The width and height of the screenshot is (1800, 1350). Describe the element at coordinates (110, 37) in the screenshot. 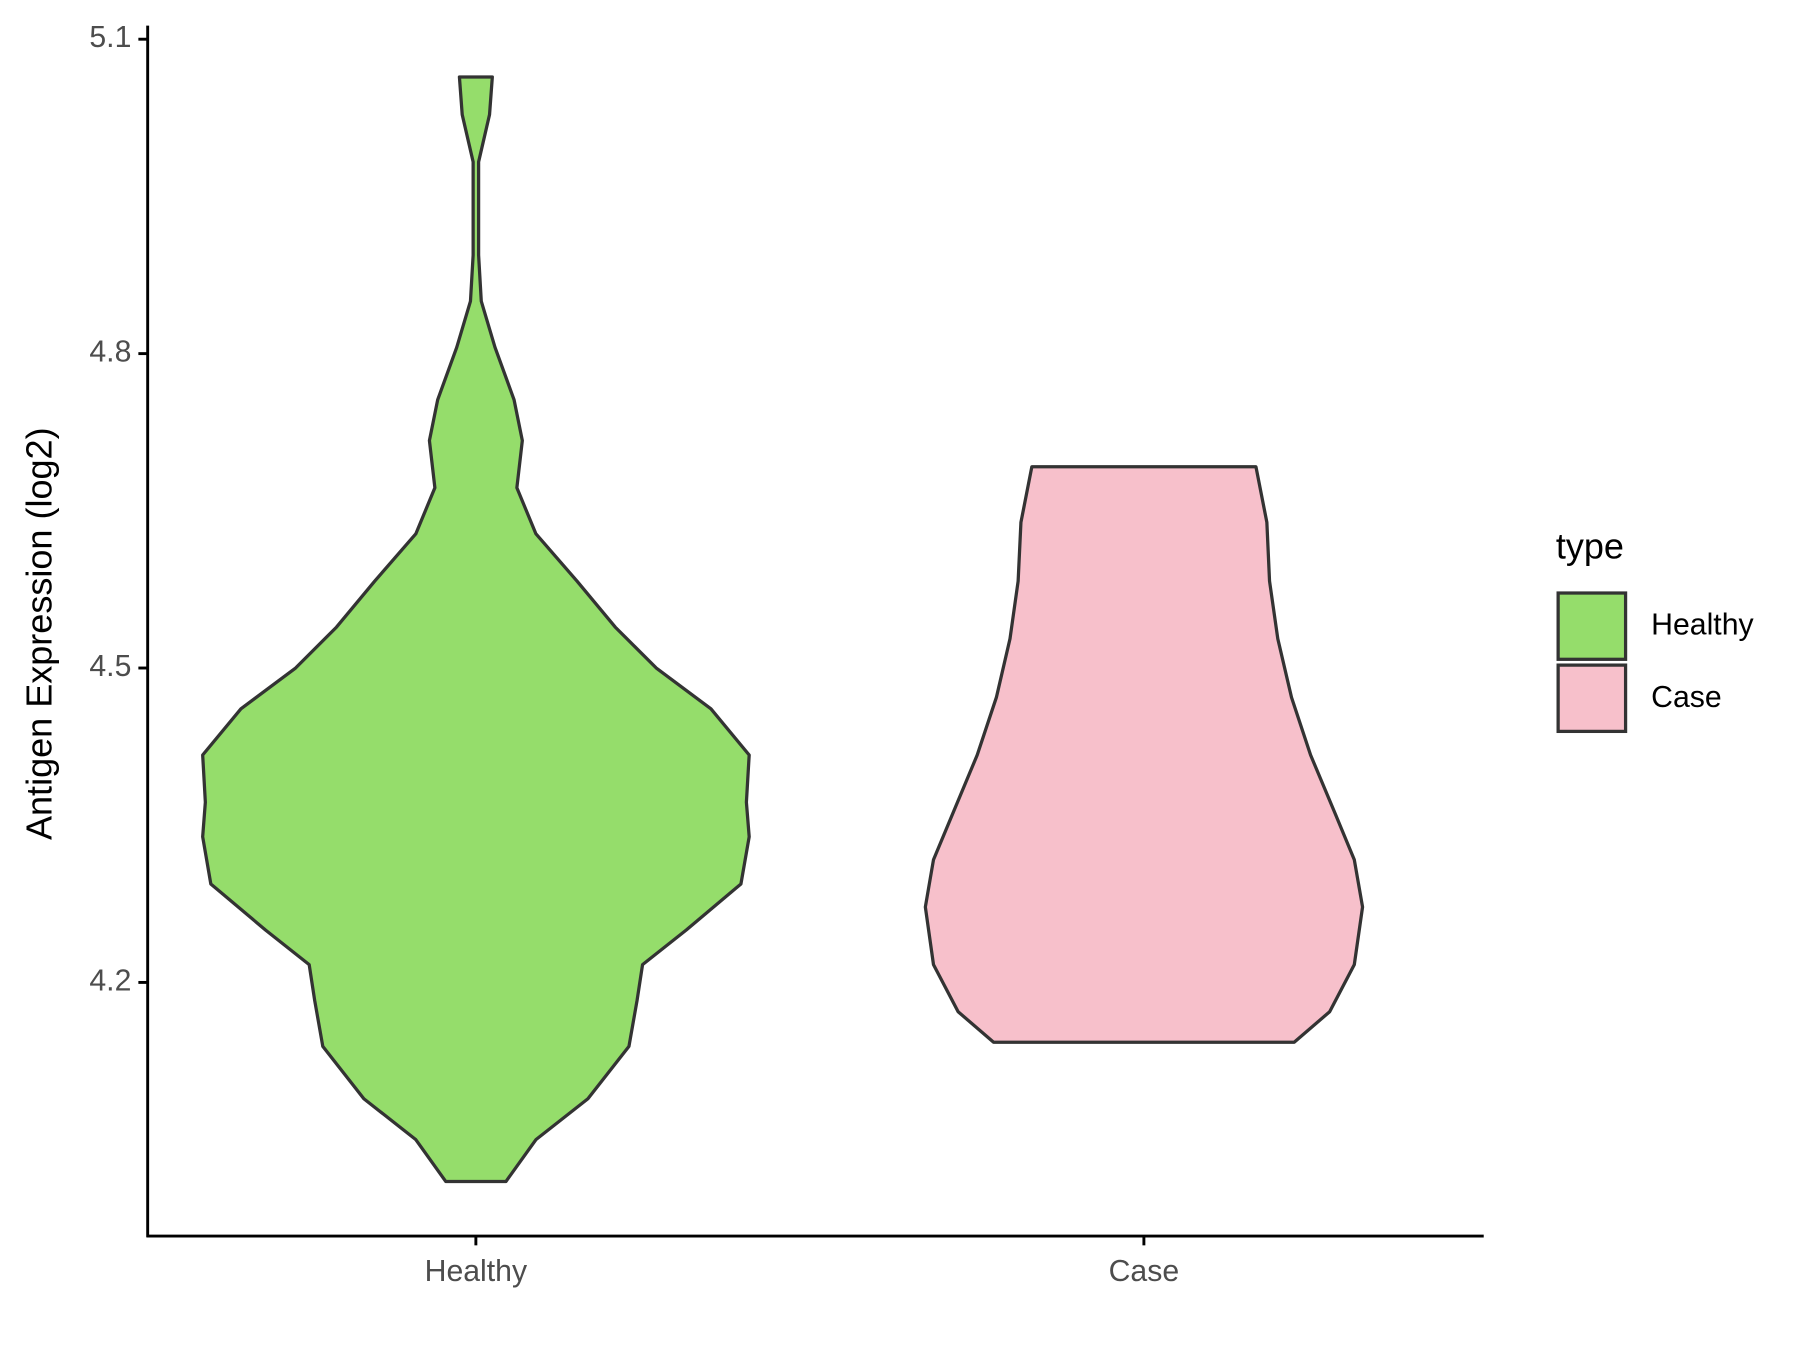

I see `y-tick-label: 5.1` at that location.